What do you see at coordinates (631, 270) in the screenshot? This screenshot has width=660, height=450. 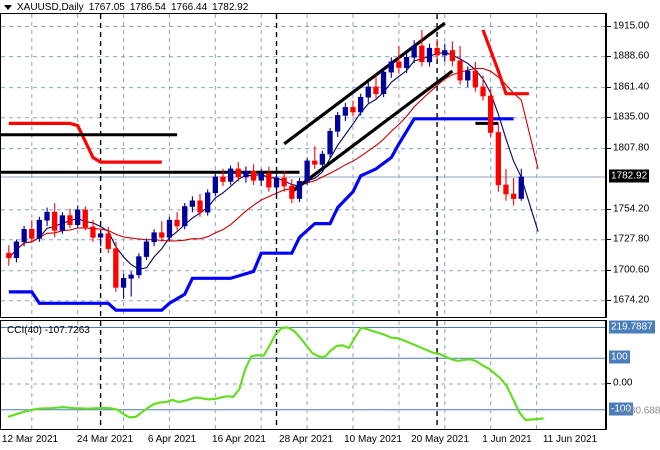 I see `price-axis-label: 1700.60` at bounding box center [631, 270].